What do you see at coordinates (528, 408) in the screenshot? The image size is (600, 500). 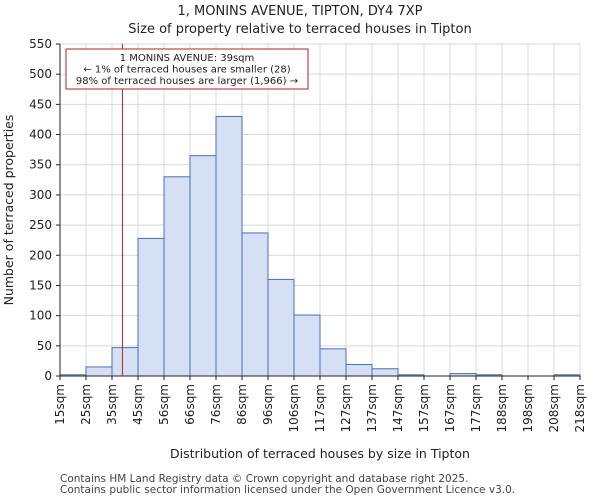 I see `x-tick-label: 198sqm` at bounding box center [528, 408].